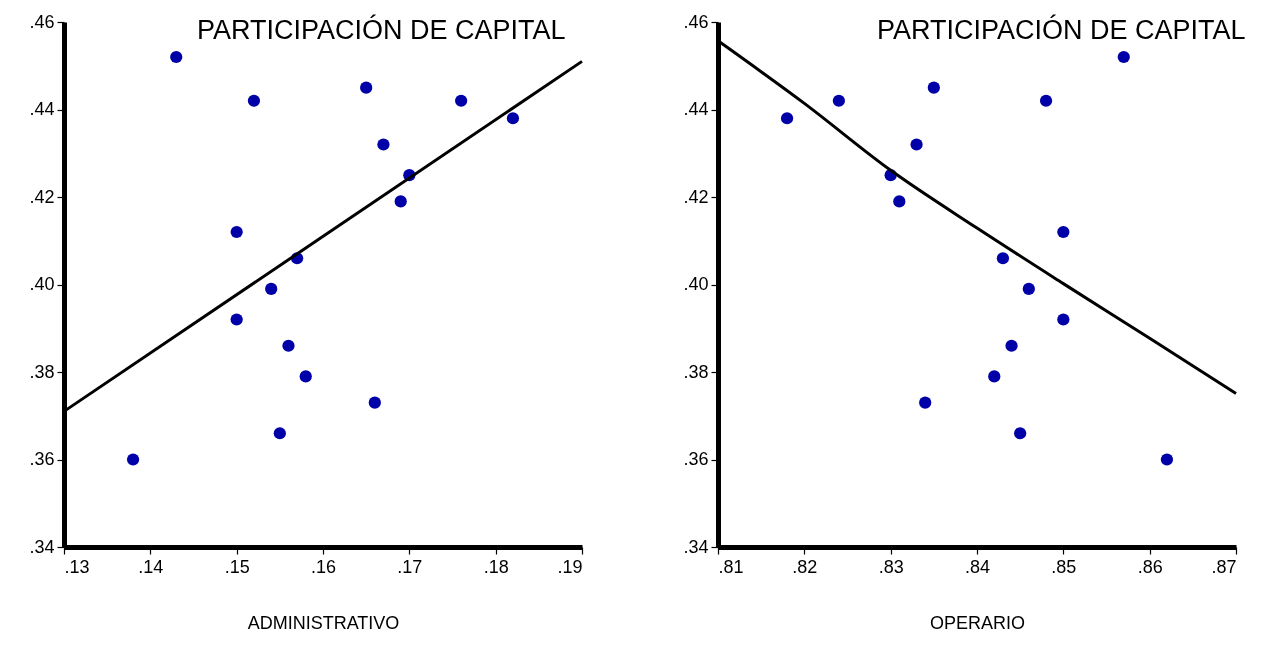  What do you see at coordinates (77, 566) in the screenshot?
I see `x-tick-label: .13` at bounding box center [77, 566].